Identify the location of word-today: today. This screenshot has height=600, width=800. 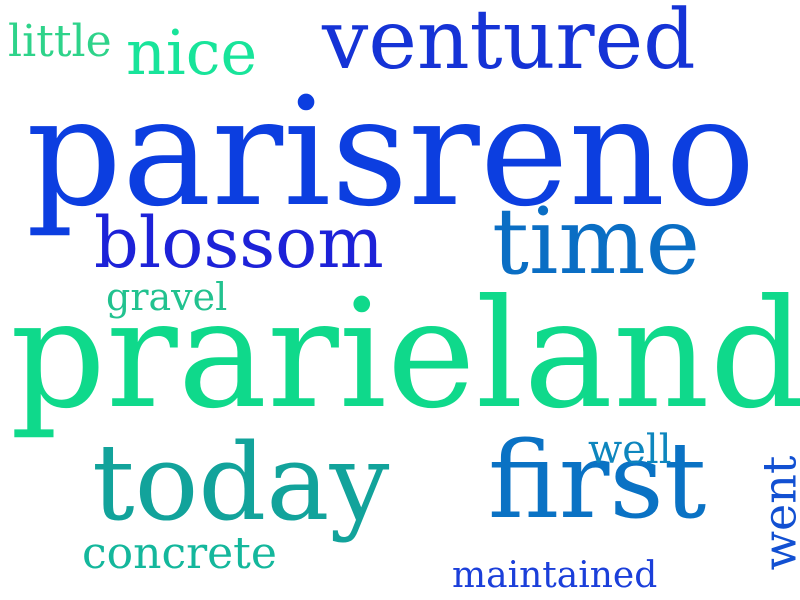
(241, 482).